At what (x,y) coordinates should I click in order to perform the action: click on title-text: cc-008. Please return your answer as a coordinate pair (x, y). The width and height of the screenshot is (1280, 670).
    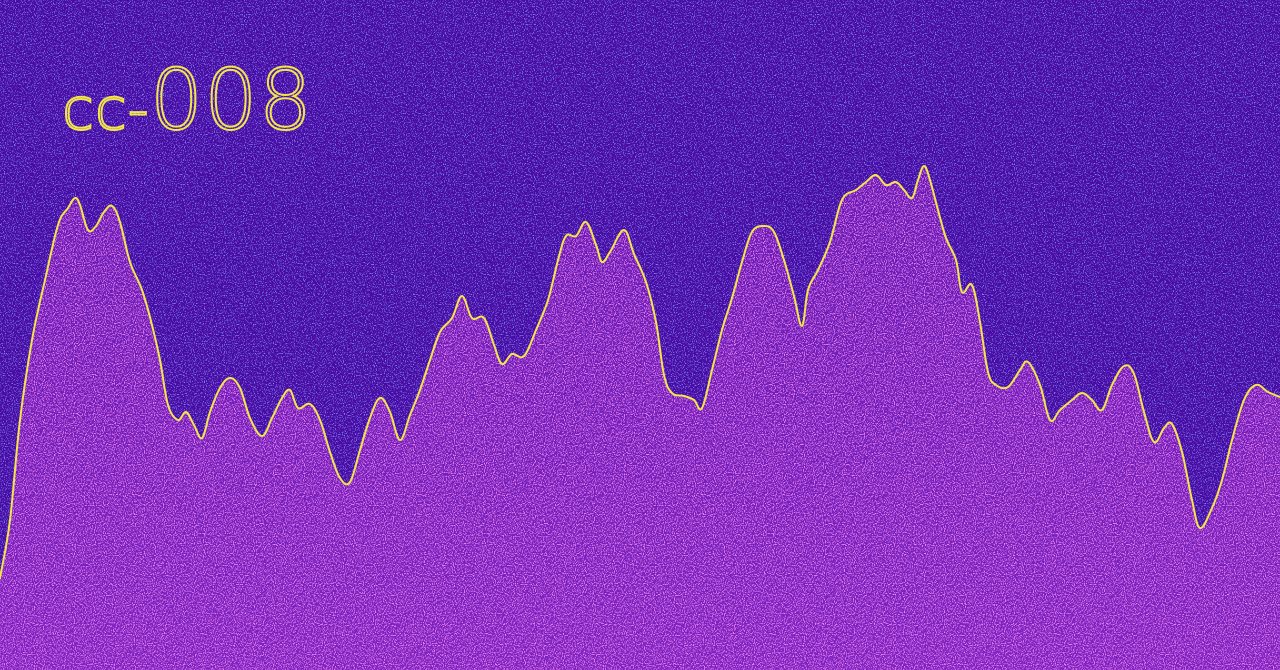
    Looking at the image, I should click on (187, 100).